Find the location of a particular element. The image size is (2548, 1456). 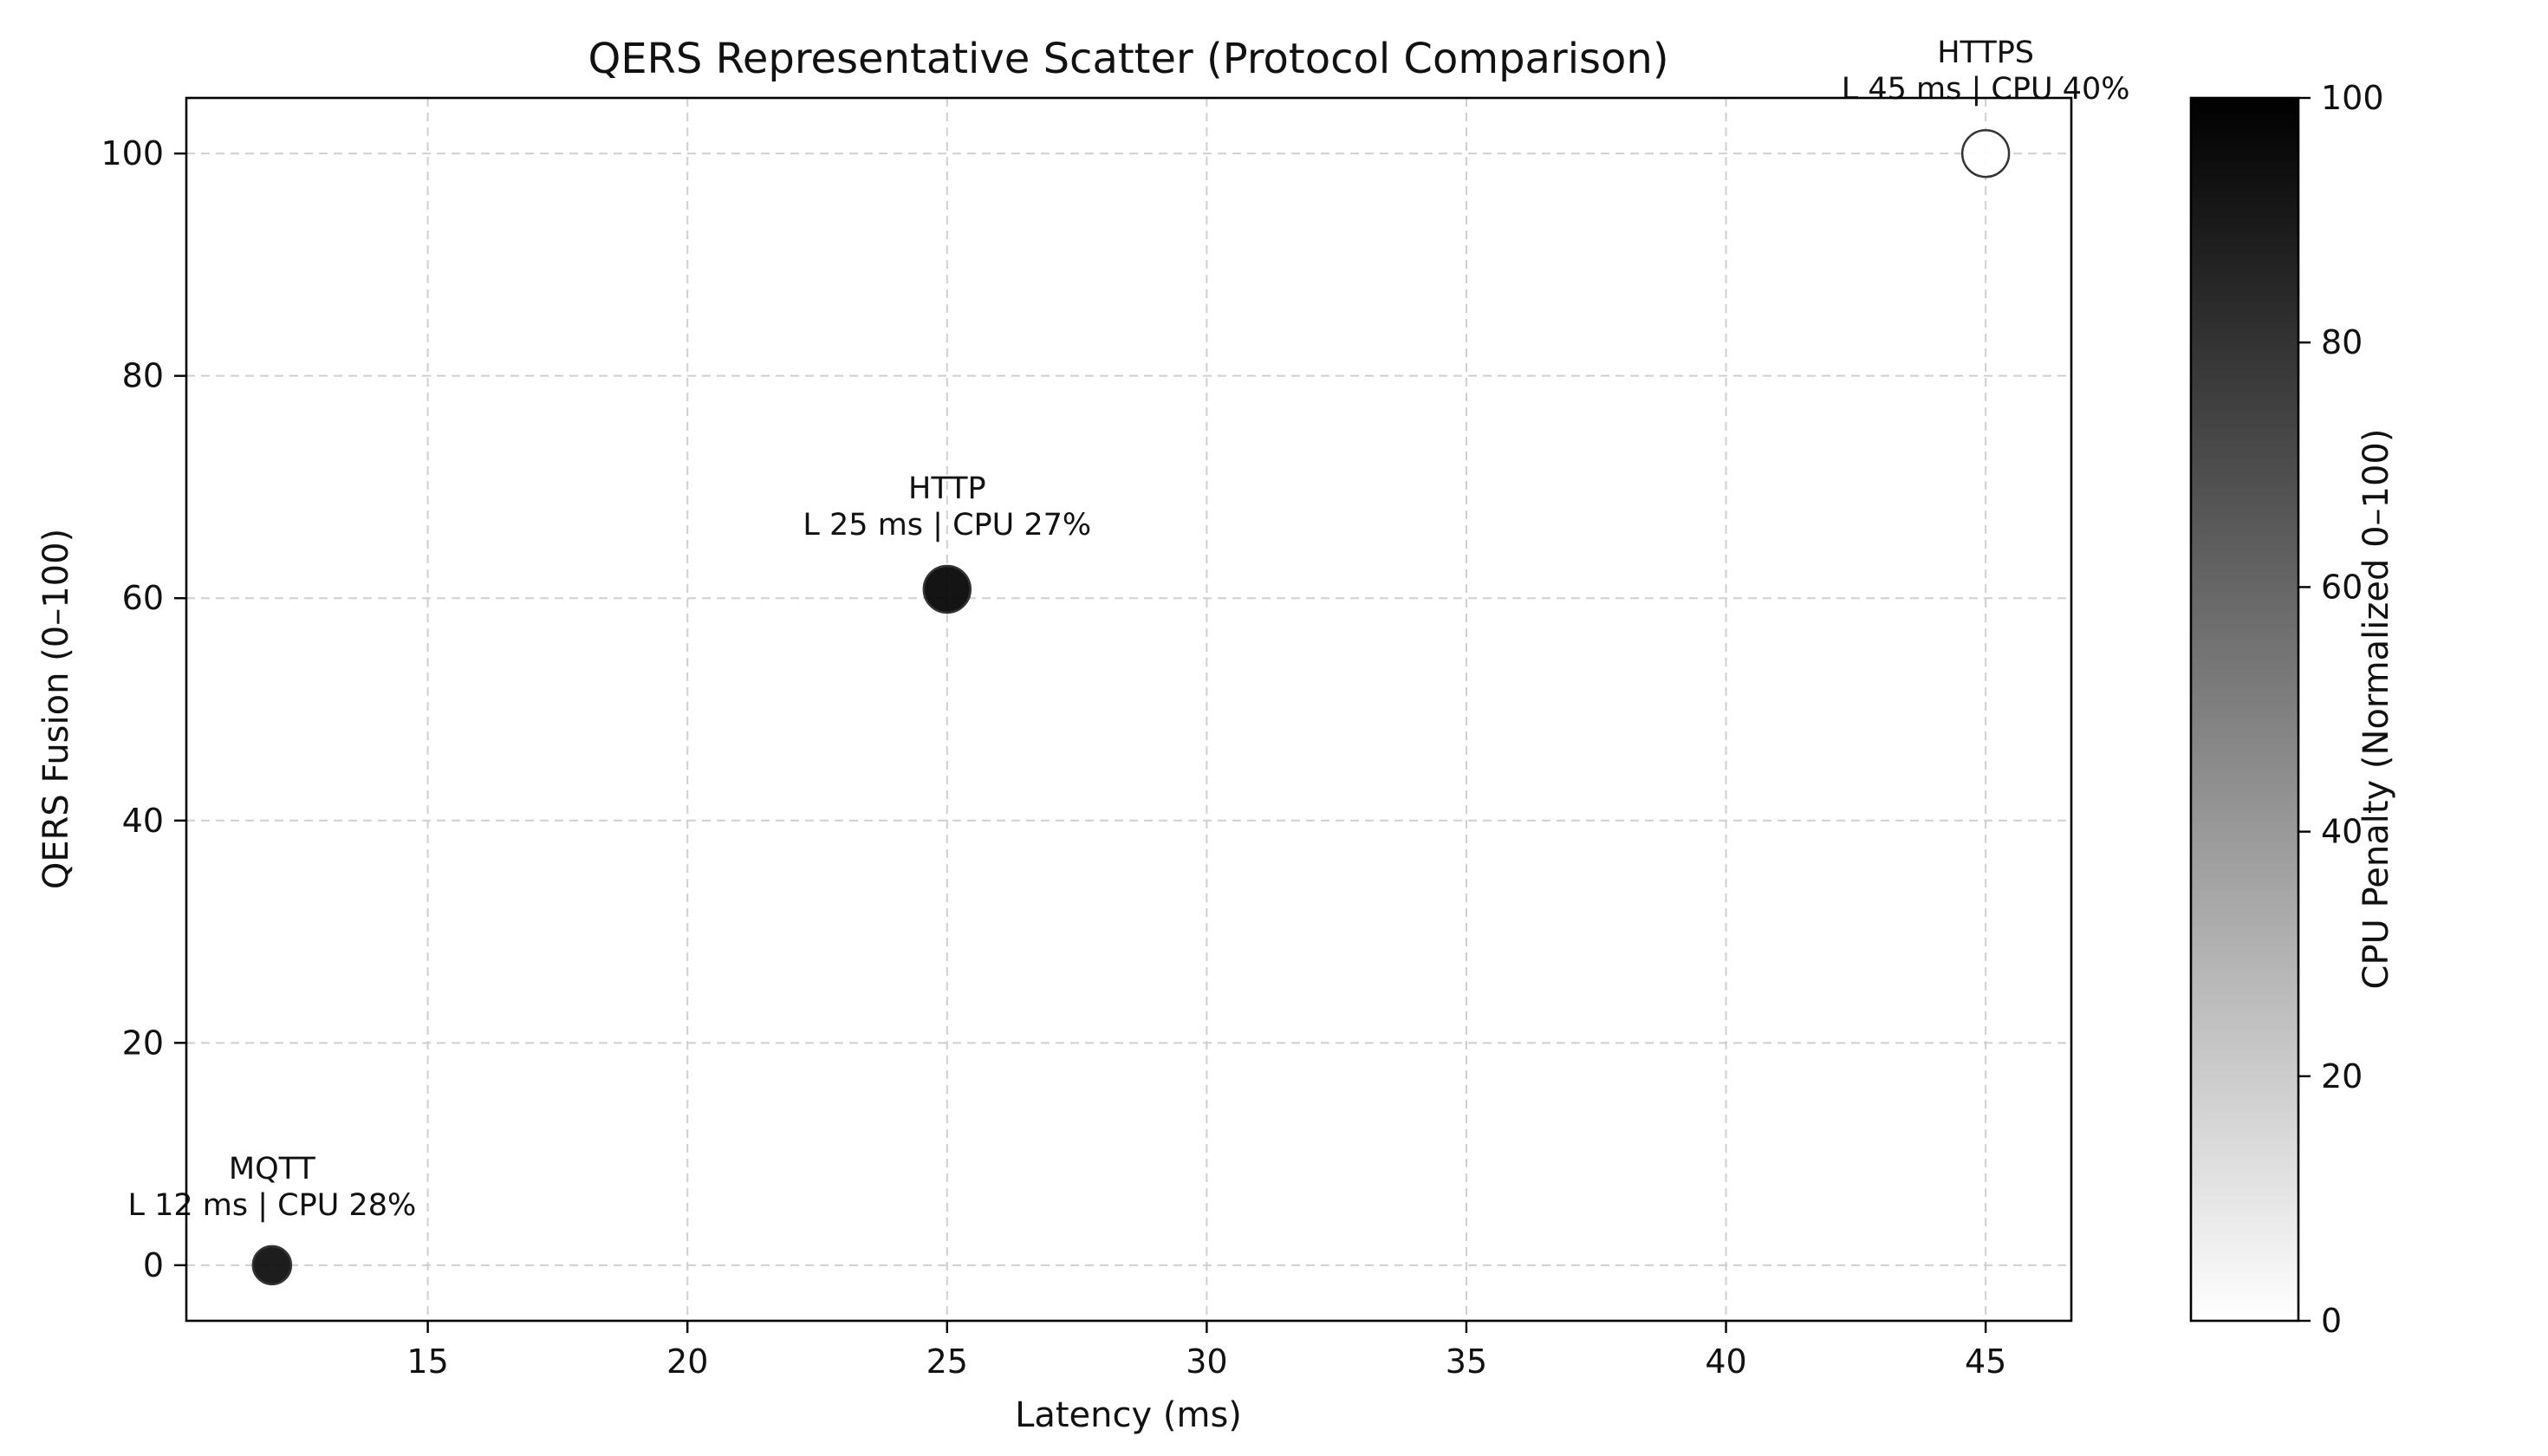

y-tick-label: 80 is located at coordinates (143, 376).